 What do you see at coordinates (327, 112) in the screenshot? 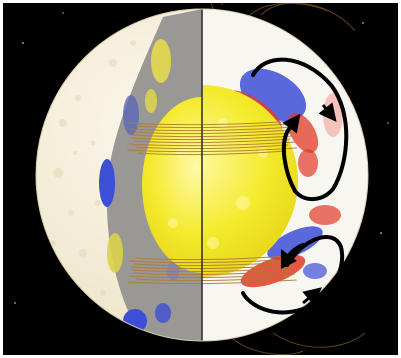
I see `flow-arrow-up-icon` at bounding box center [327, 112].